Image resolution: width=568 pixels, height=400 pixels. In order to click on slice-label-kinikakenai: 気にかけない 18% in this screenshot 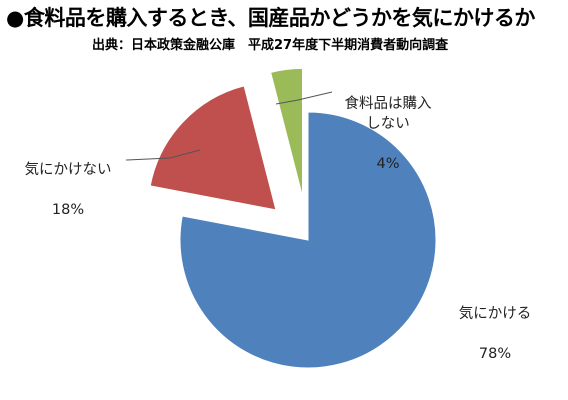, I will do `click(68, 190)`.